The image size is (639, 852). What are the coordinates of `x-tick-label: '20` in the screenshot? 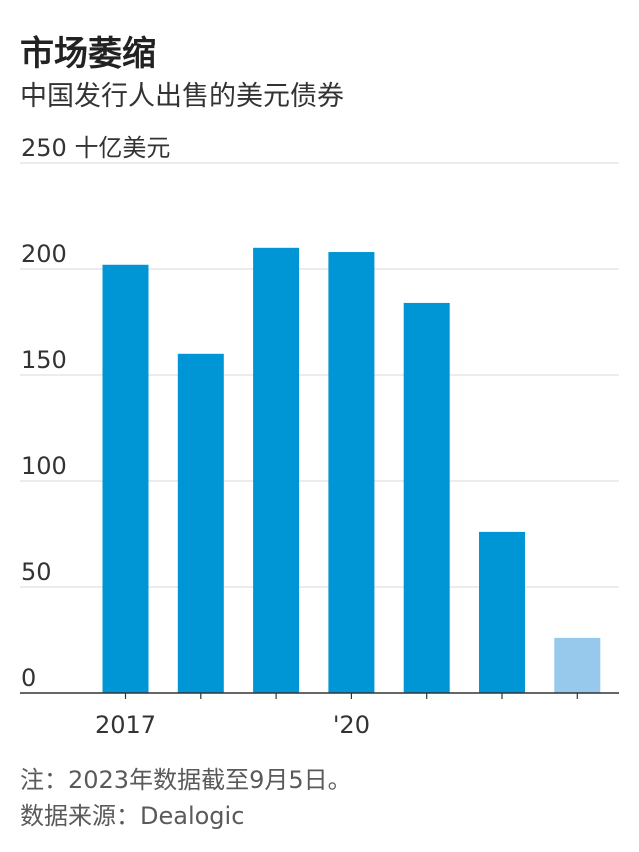 It's located at (351, 725).